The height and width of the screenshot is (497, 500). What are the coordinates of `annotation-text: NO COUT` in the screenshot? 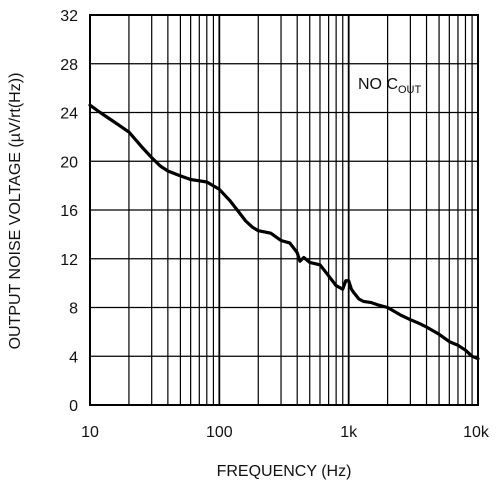 It's located at (390, 86).